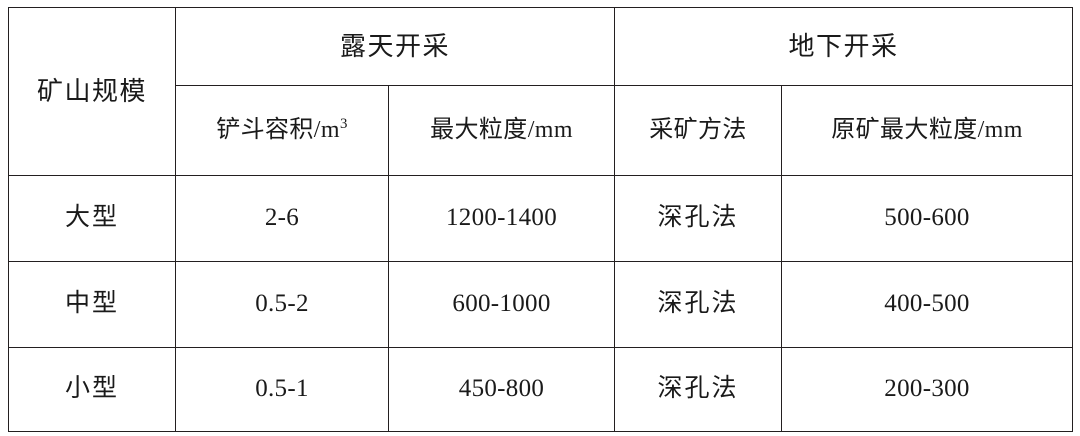  I want to click on cell-ore-max-grain: 500-600, so click(927, 218).